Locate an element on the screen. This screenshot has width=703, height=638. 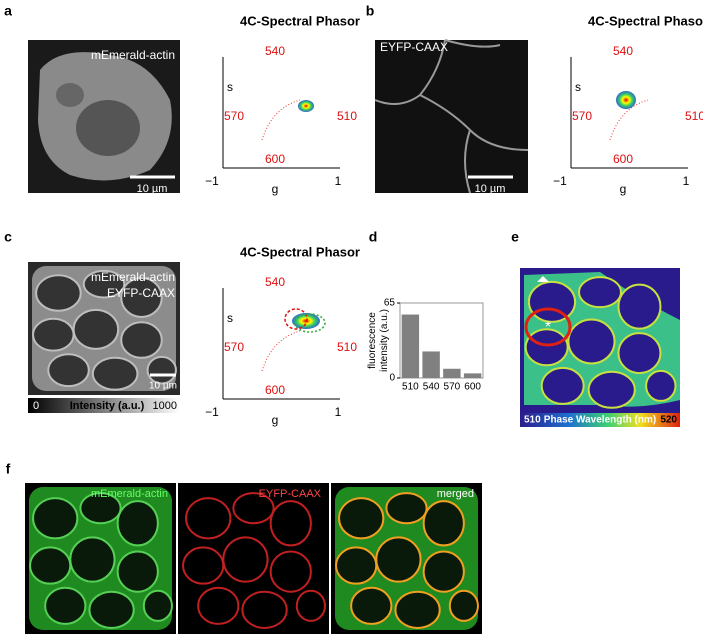
panel-label: f is located at coordinates (8, 469).